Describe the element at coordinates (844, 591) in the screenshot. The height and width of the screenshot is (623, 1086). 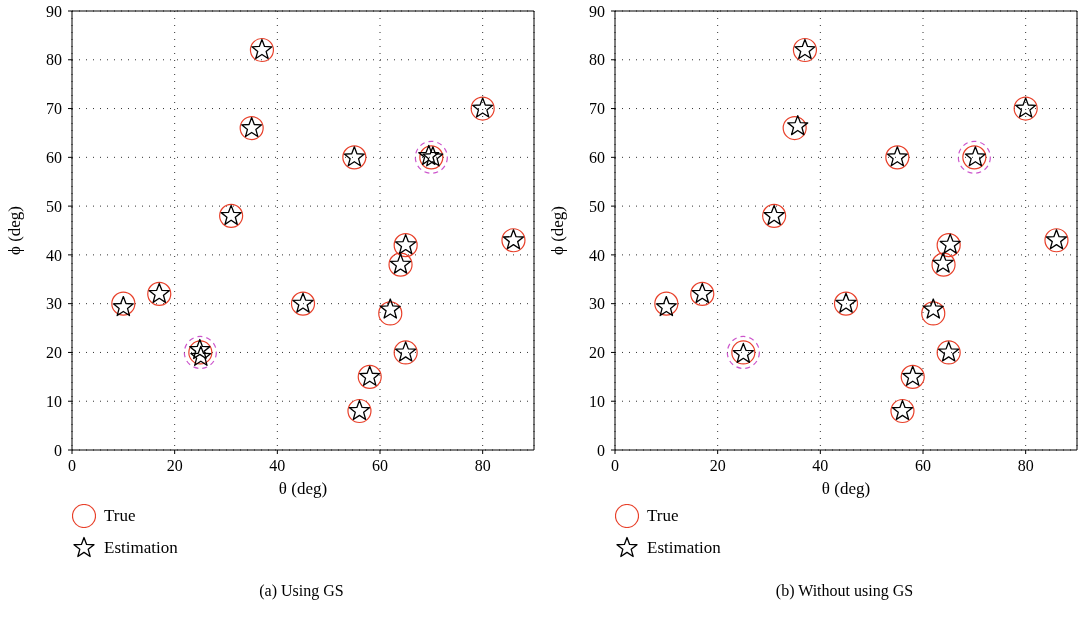
I see `text: (b) Without using GS` at that location.